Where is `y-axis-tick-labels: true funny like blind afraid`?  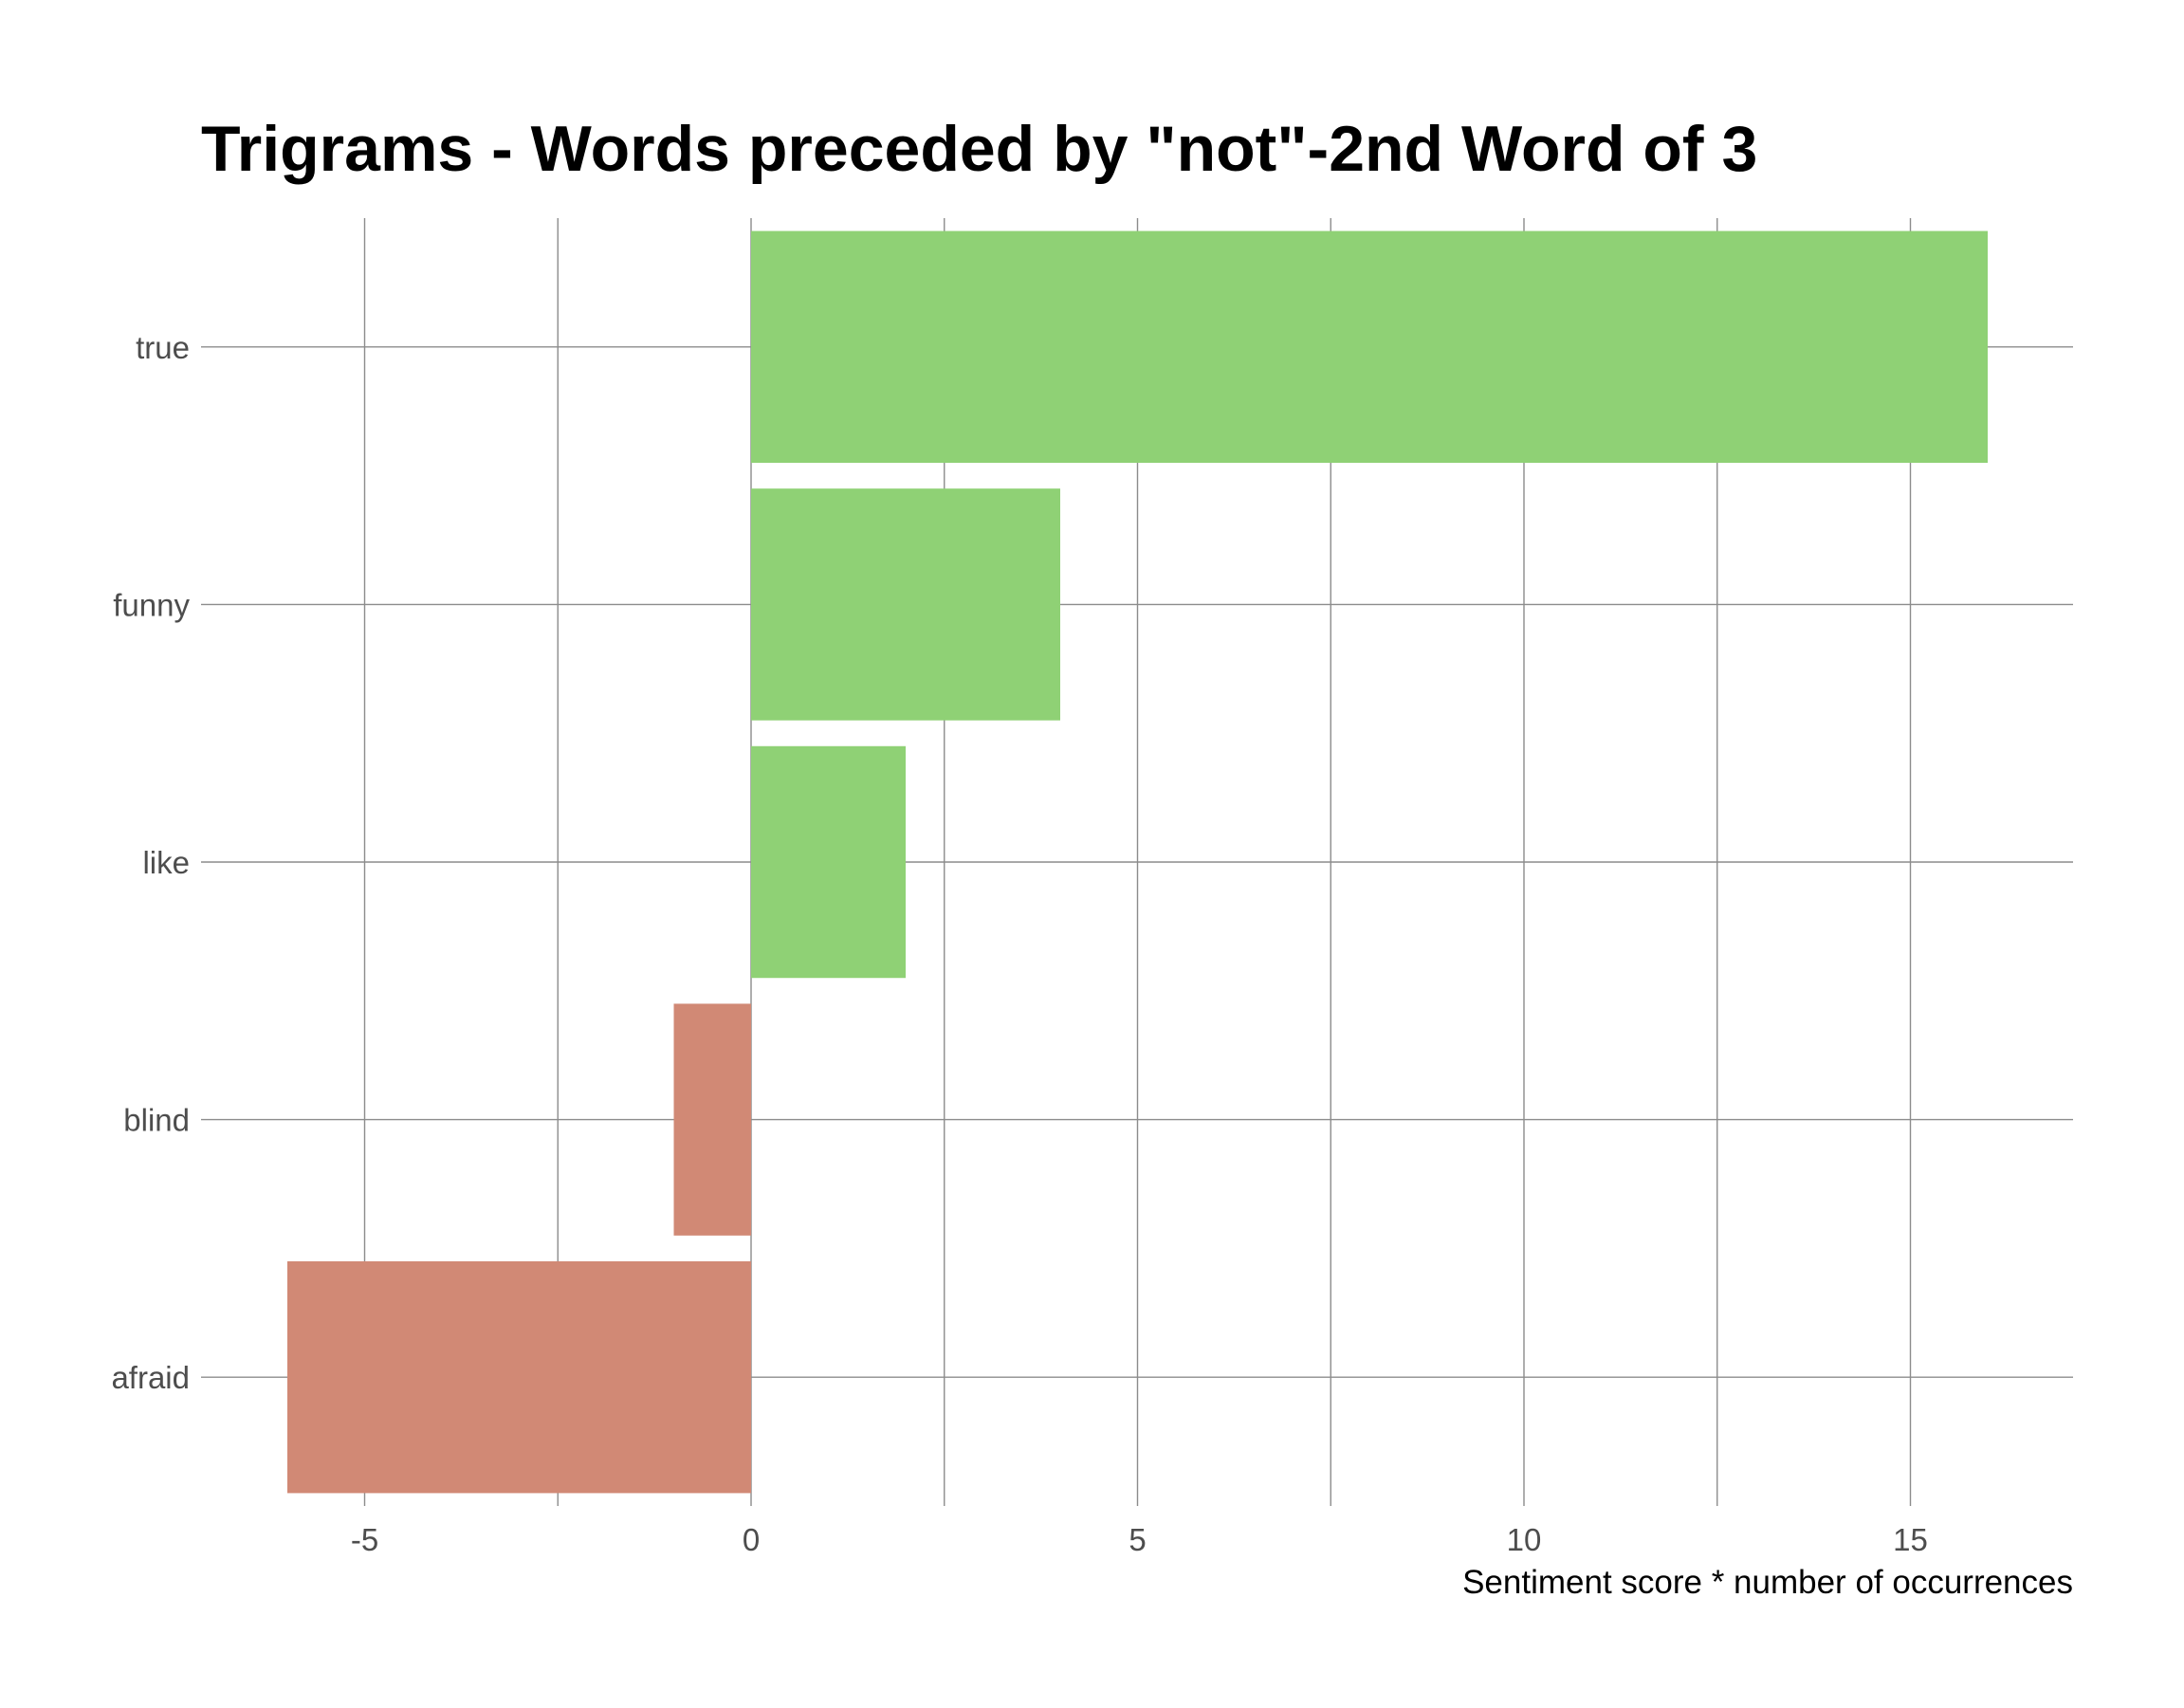
y-axis-tick-labels: true funny like blind afraid is located at coordinates (151, 862).